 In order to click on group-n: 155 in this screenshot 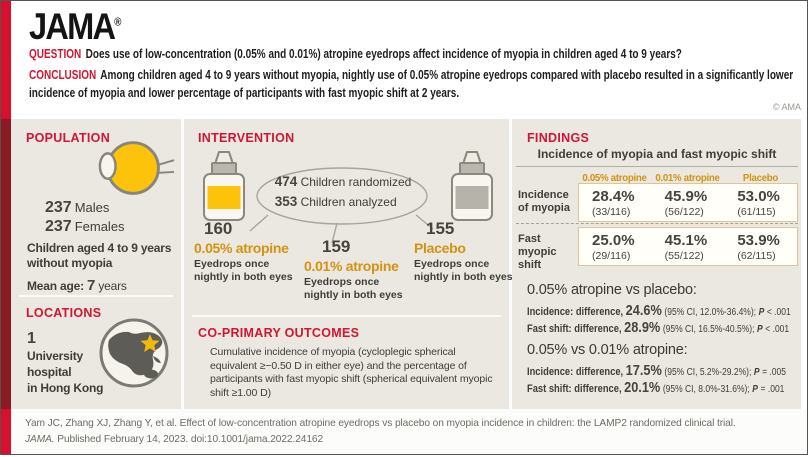, I will do `click(440, 228)`.